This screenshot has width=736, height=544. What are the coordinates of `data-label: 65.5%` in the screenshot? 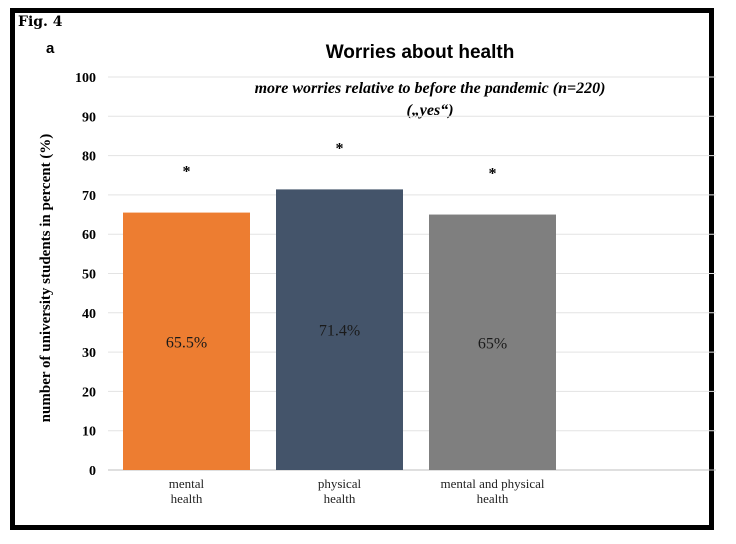 It's located at (186, 342).